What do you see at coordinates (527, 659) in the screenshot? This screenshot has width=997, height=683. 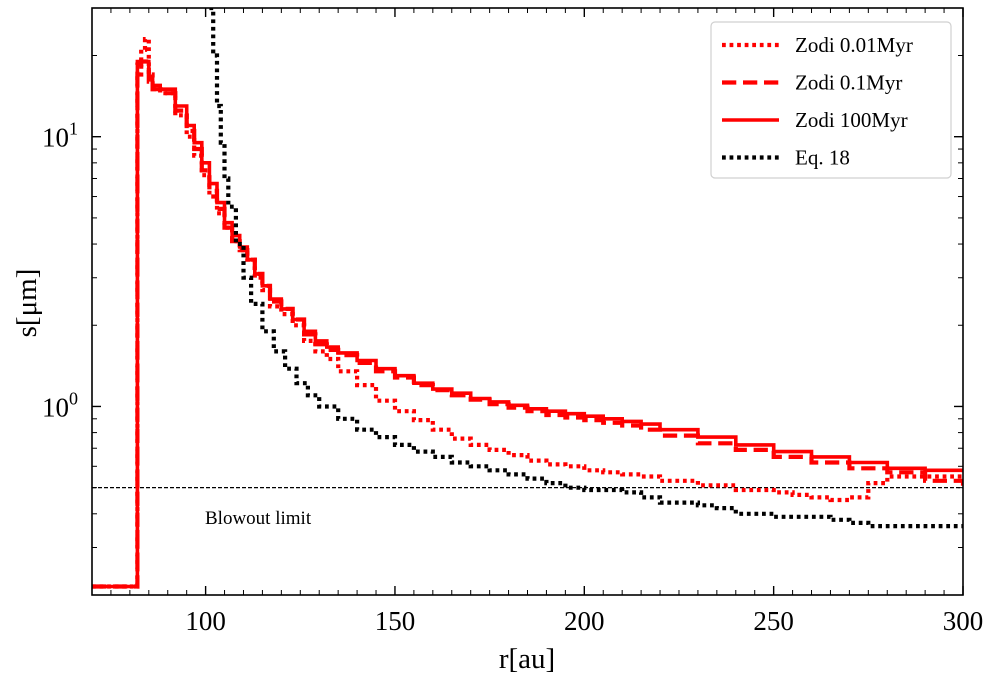 I see `x-axis-label: r[au]` at bounding box center [527, 659].